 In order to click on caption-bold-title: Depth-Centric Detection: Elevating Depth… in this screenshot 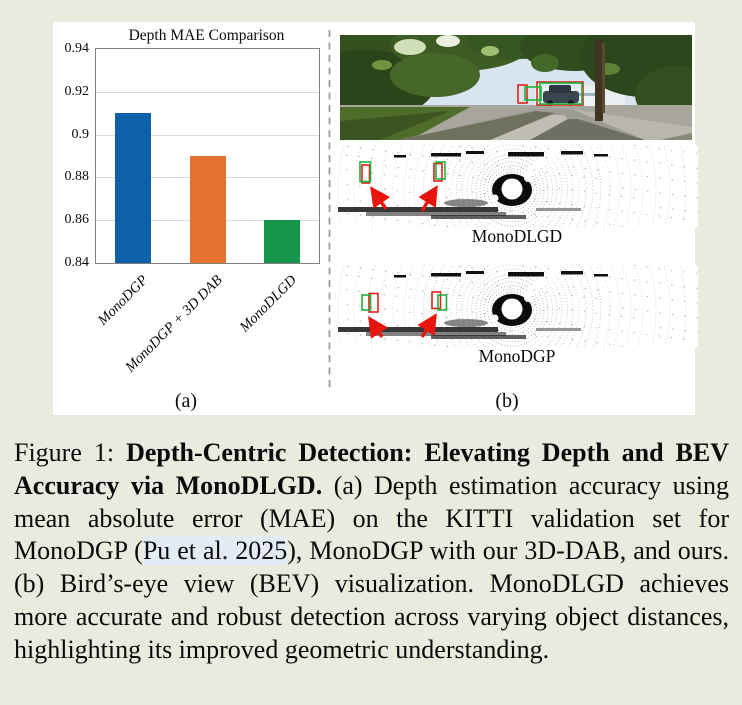, I will do `click(372, 469)`.